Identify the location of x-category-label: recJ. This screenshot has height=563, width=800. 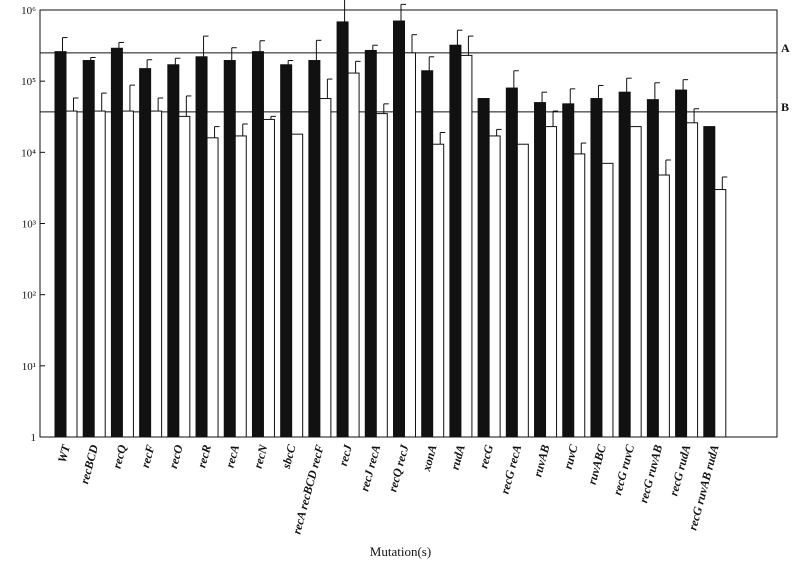
(345, 454).